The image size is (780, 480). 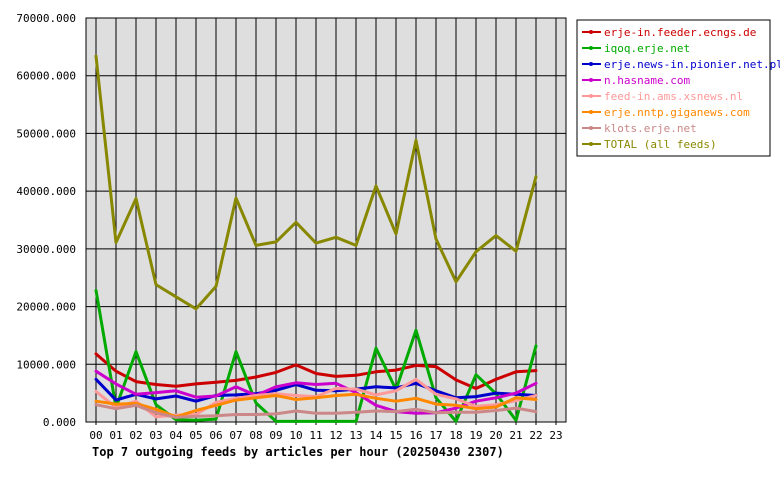 I want to click on x-tick-label: 07, so click(x=235, y=435).